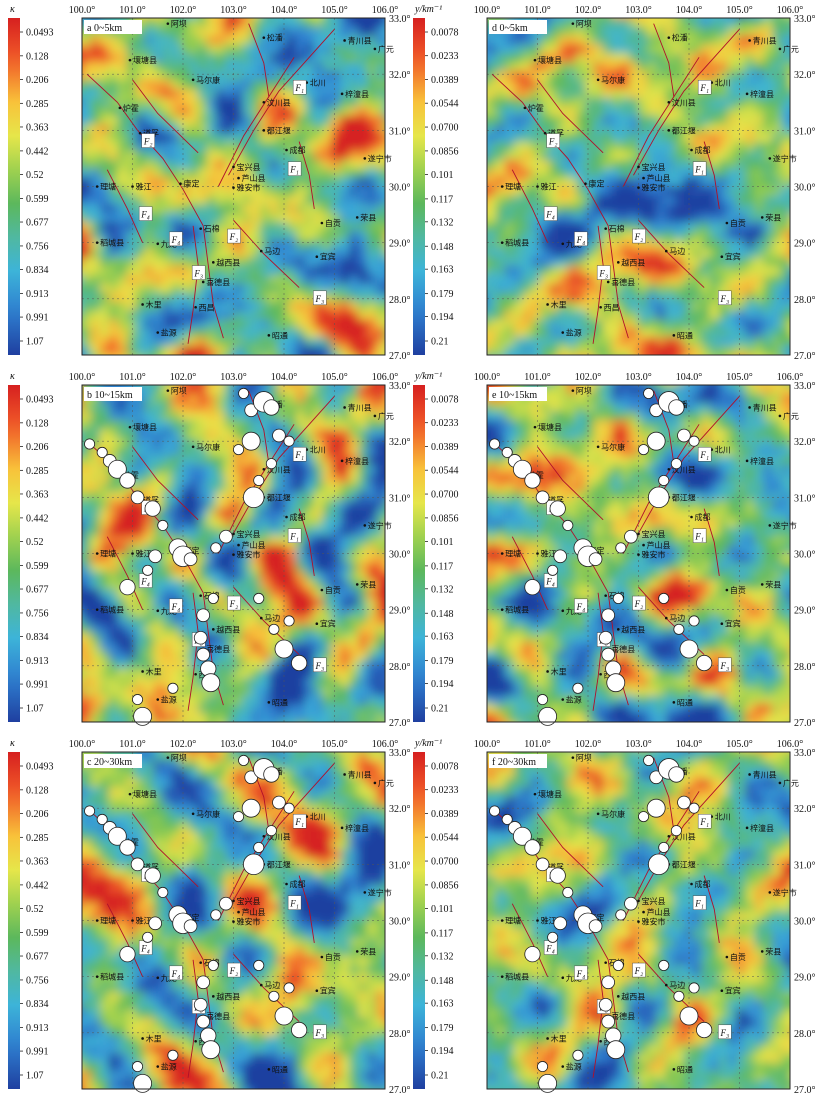  What do you see at coordinates (37, 80) in the screenshot?
I see `colorbar-label: 0.206` at bounding box center [37, 80].